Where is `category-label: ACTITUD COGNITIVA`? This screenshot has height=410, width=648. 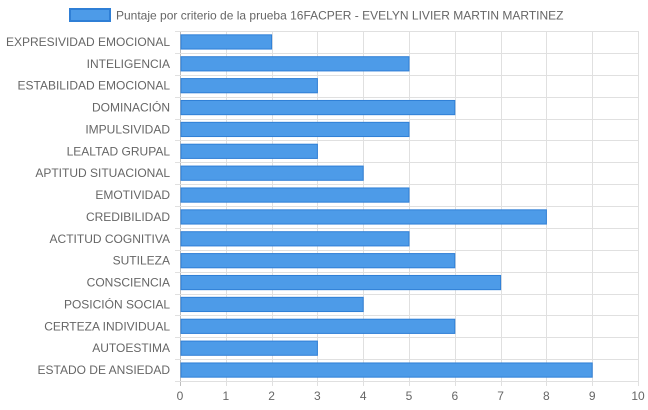
category-label: ACTITUD COGNITIVA is located at coordinates (110, 239).